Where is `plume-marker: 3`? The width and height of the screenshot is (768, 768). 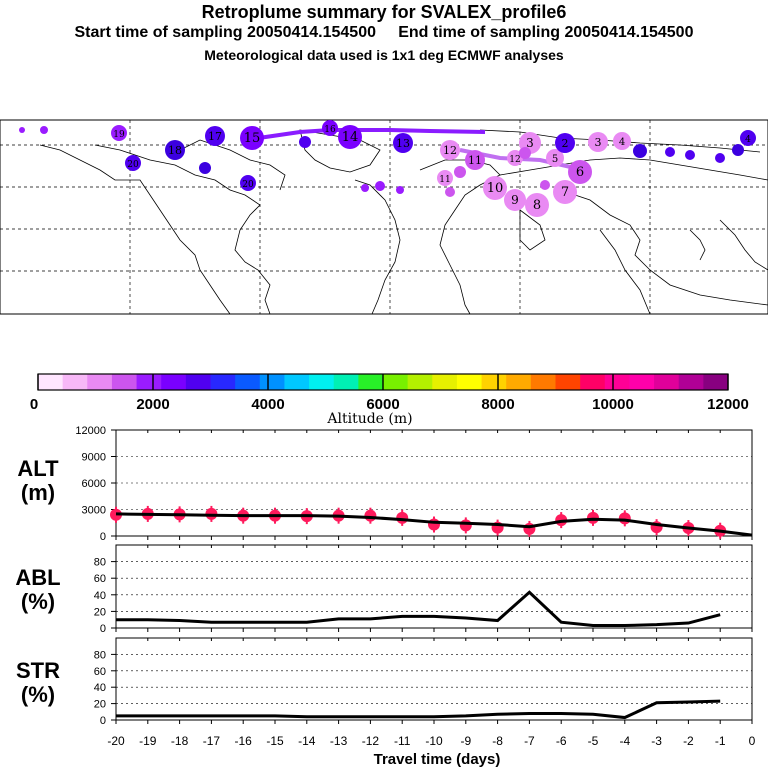 plume-marker: 3 is located at coordinates (598, 142).